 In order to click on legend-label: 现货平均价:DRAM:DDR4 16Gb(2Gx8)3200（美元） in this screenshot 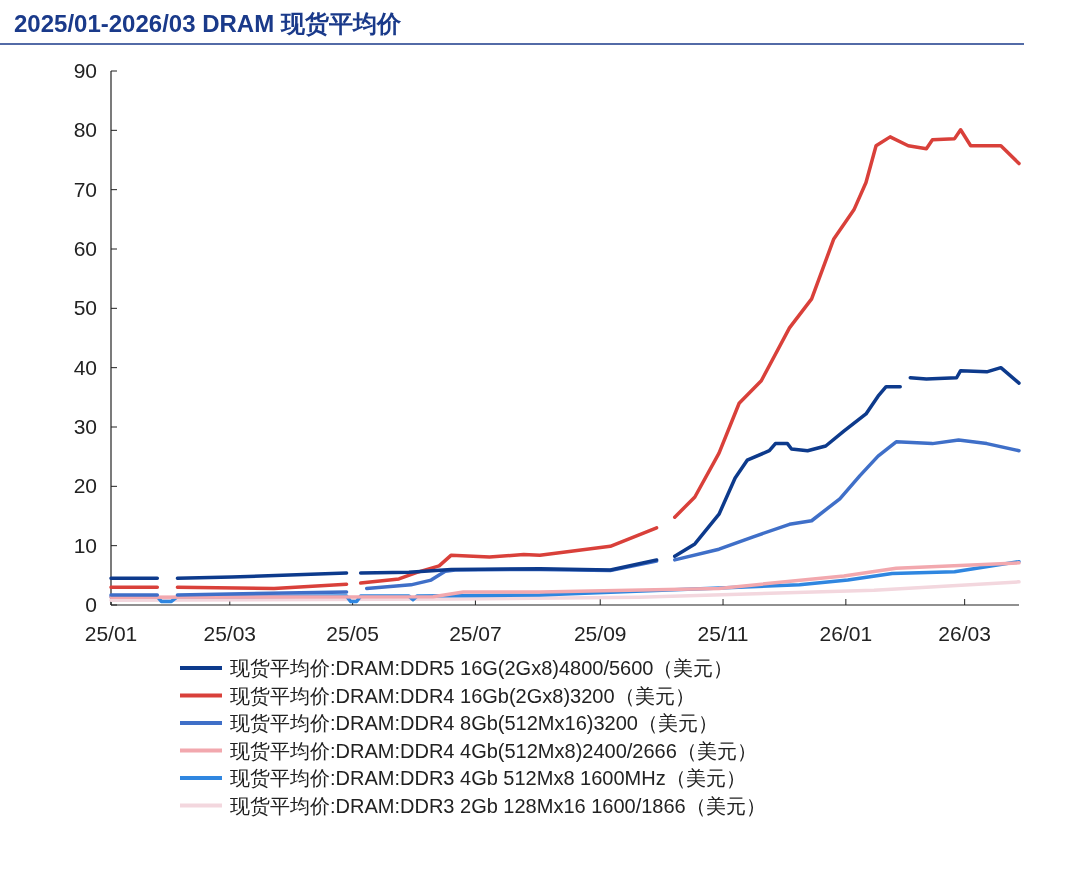, I will do `click(462, 695)`.